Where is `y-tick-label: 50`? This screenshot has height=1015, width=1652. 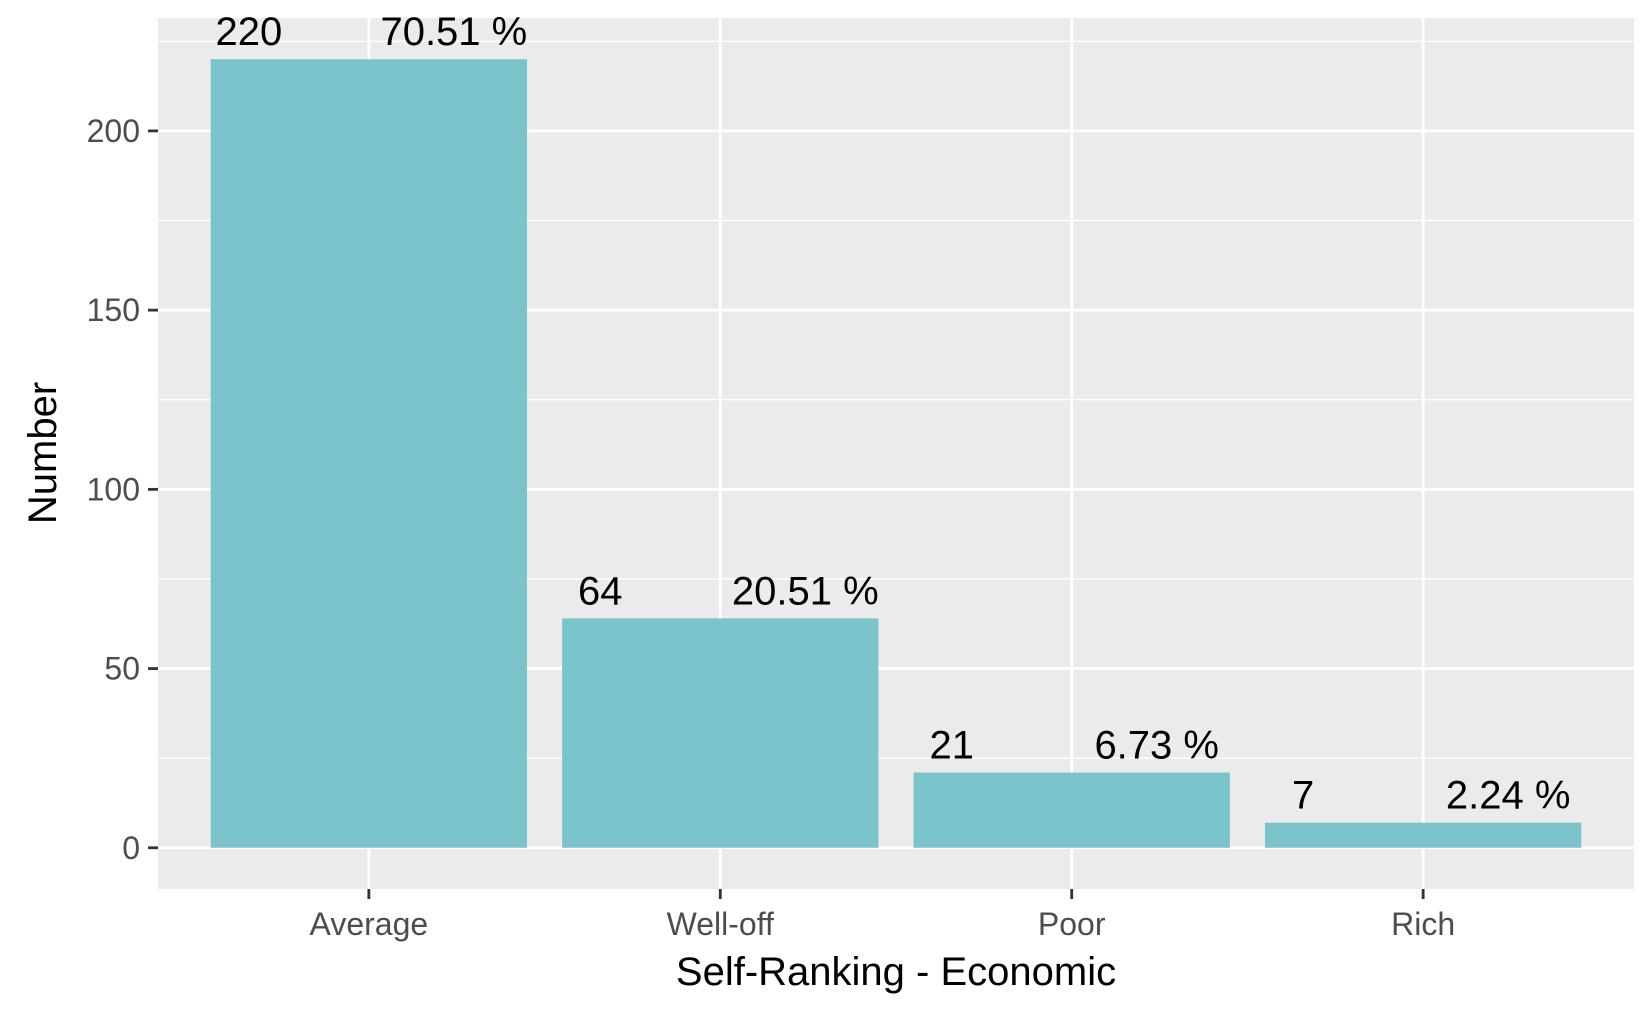
y-tick-label: 50 is located at coordinates (122, 669).